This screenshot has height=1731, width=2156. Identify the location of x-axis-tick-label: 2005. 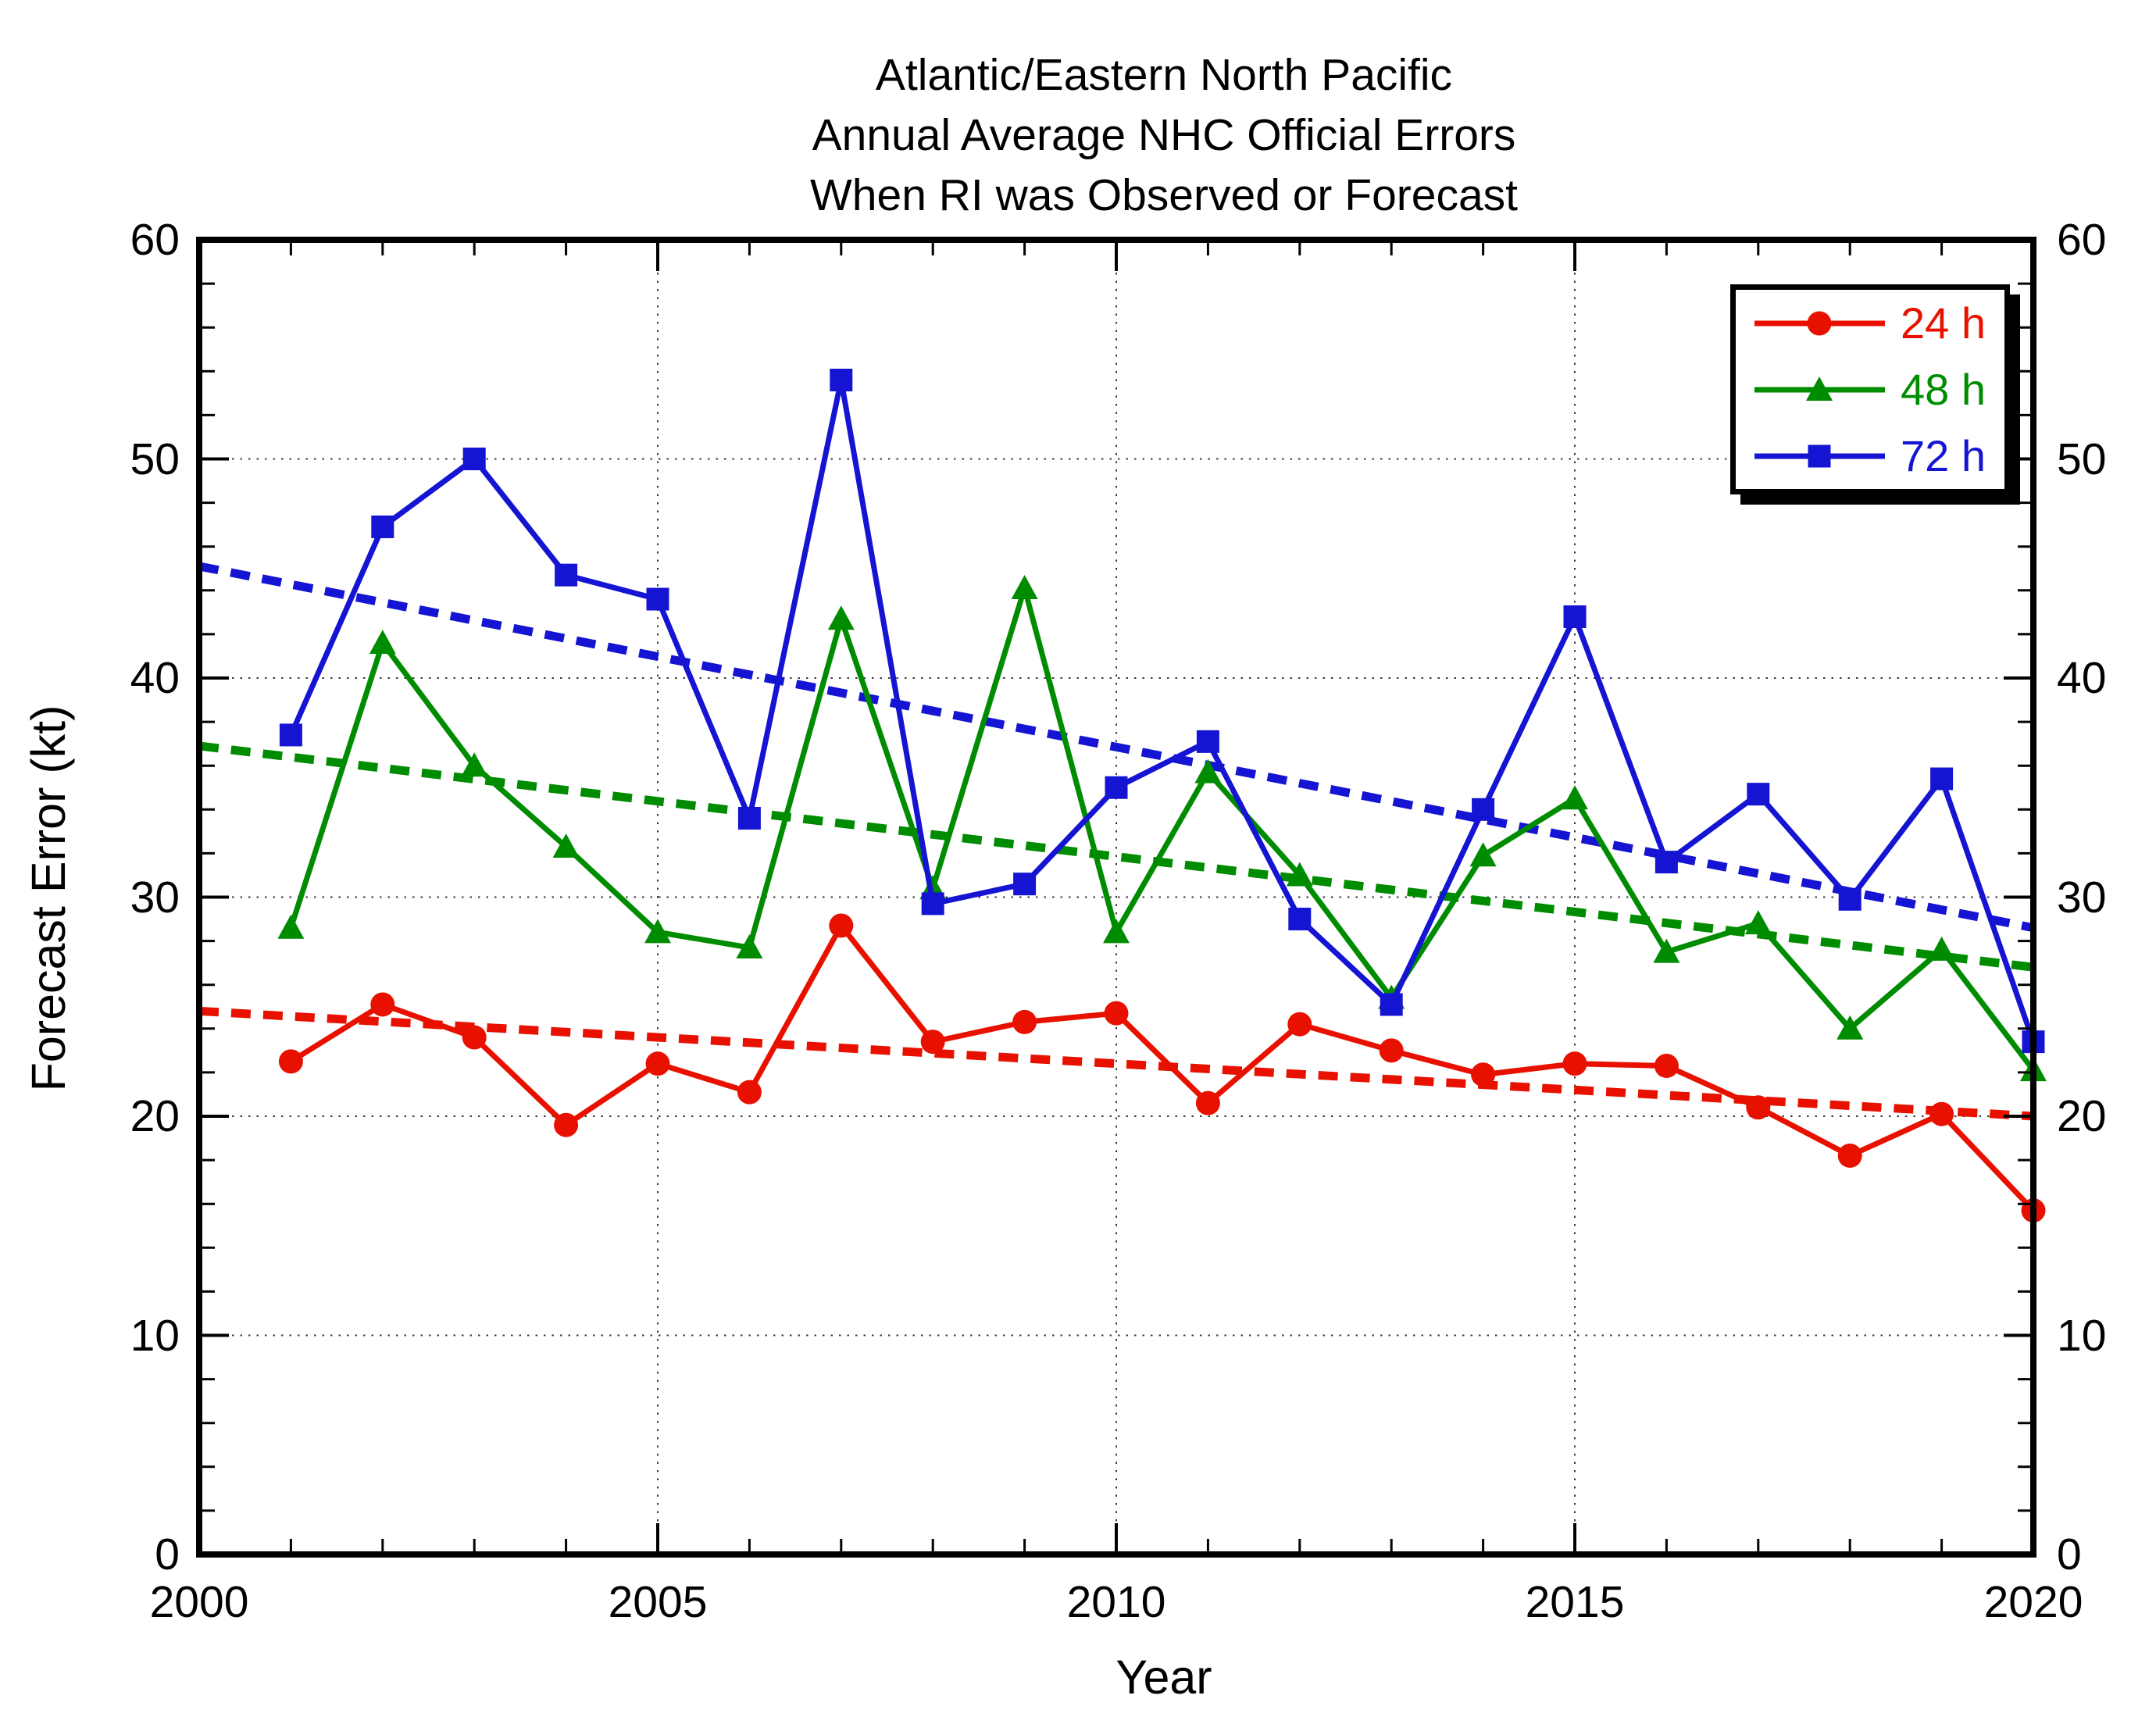
(658, 1602).